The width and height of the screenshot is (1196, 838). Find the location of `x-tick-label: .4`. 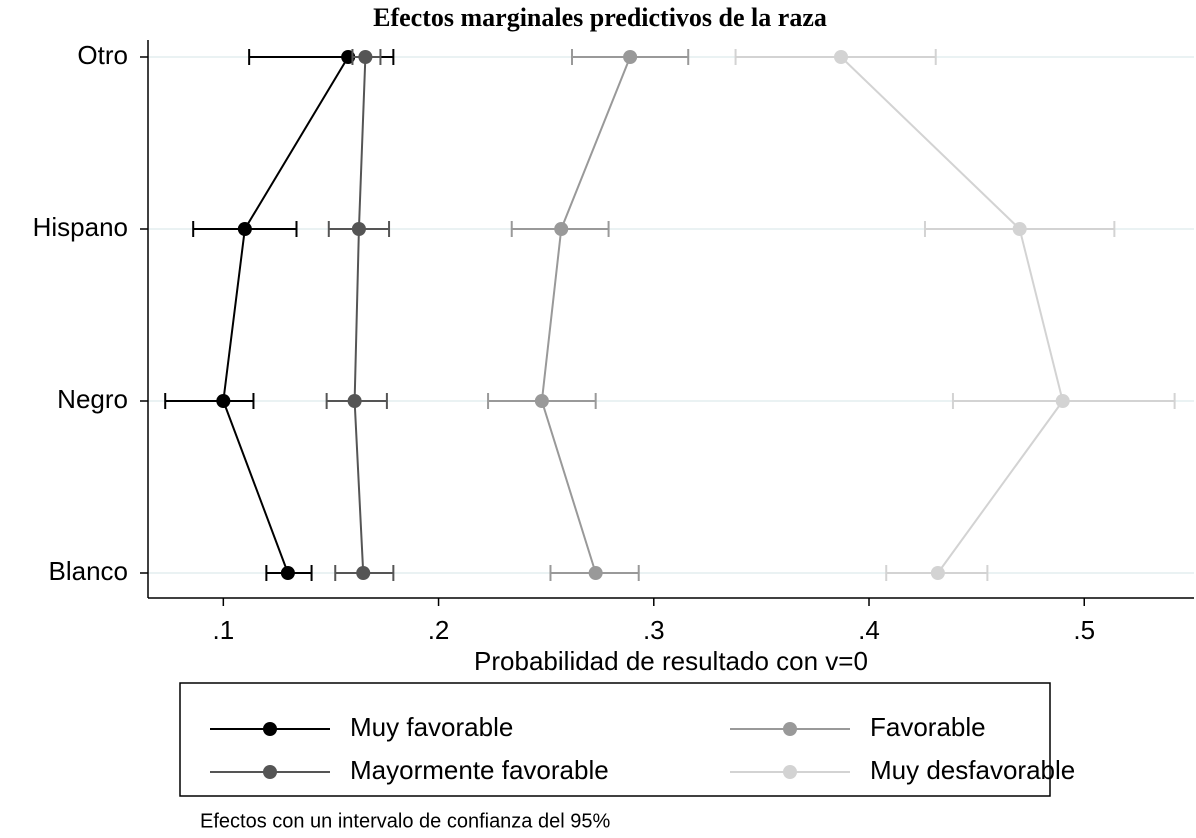

x-tick-label: .4 is located at coordinates (869, 630).